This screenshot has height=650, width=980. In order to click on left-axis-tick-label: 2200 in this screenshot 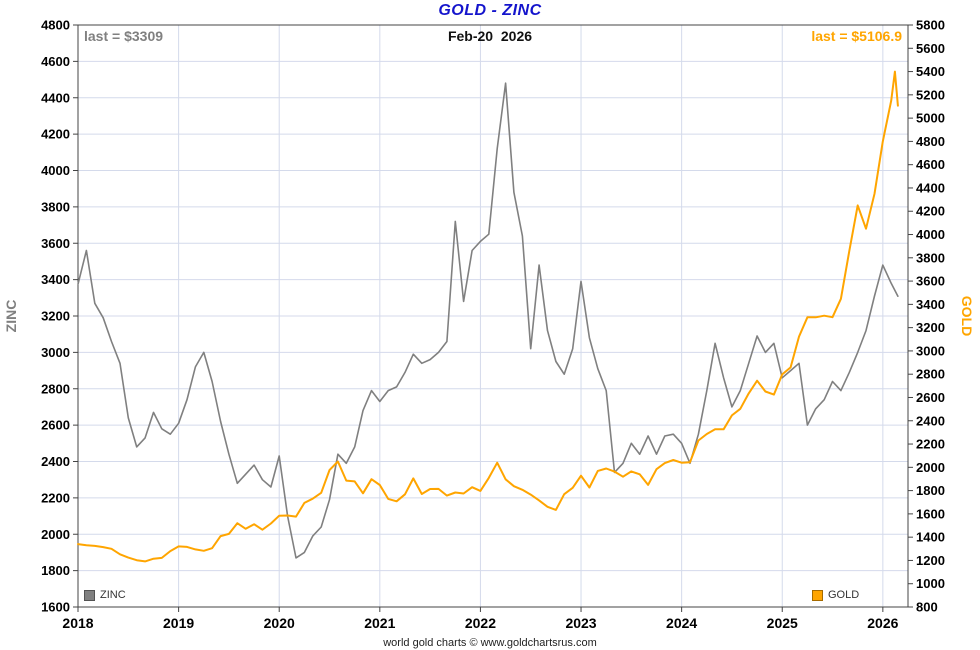, I will do `click(55, 497)`.